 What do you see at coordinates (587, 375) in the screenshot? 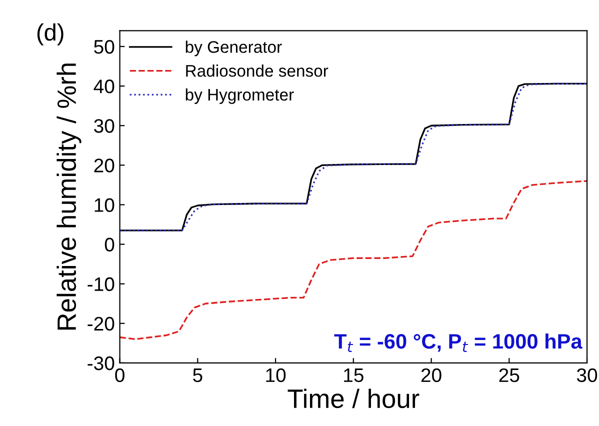
I see `x-tick-label: 30` at bounding box center [587, 375].